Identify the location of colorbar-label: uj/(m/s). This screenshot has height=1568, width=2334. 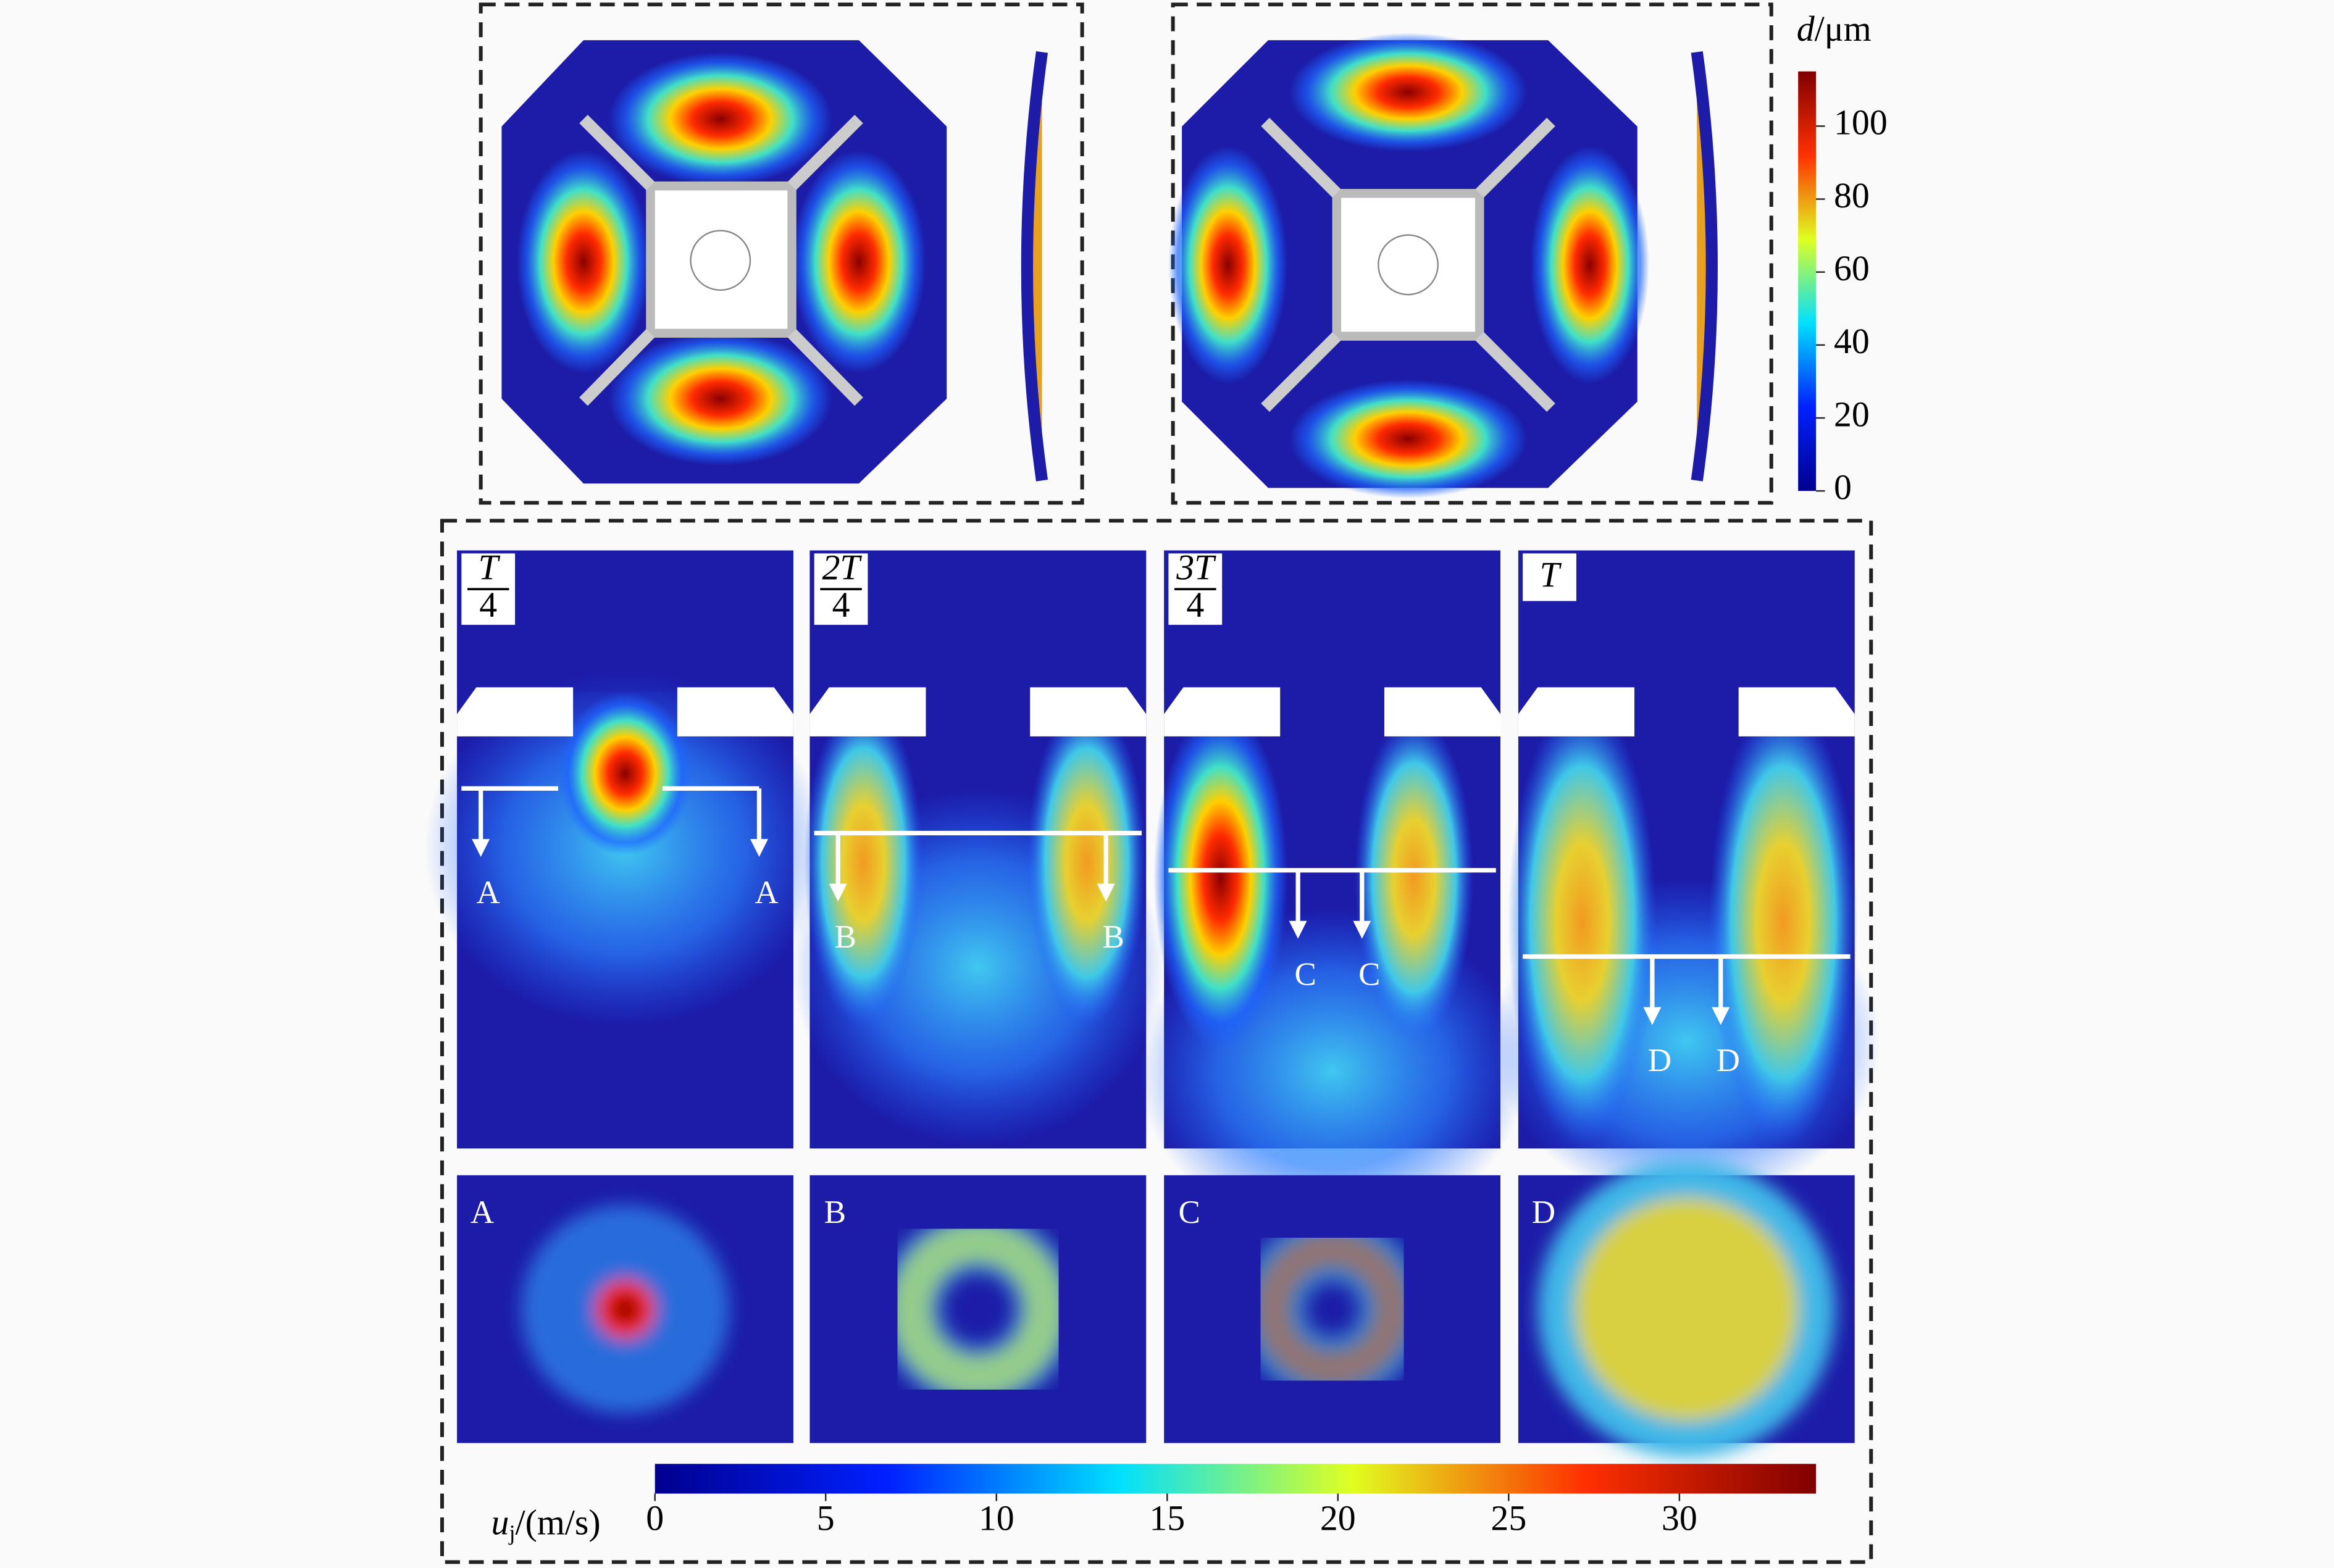
(546, 1524).